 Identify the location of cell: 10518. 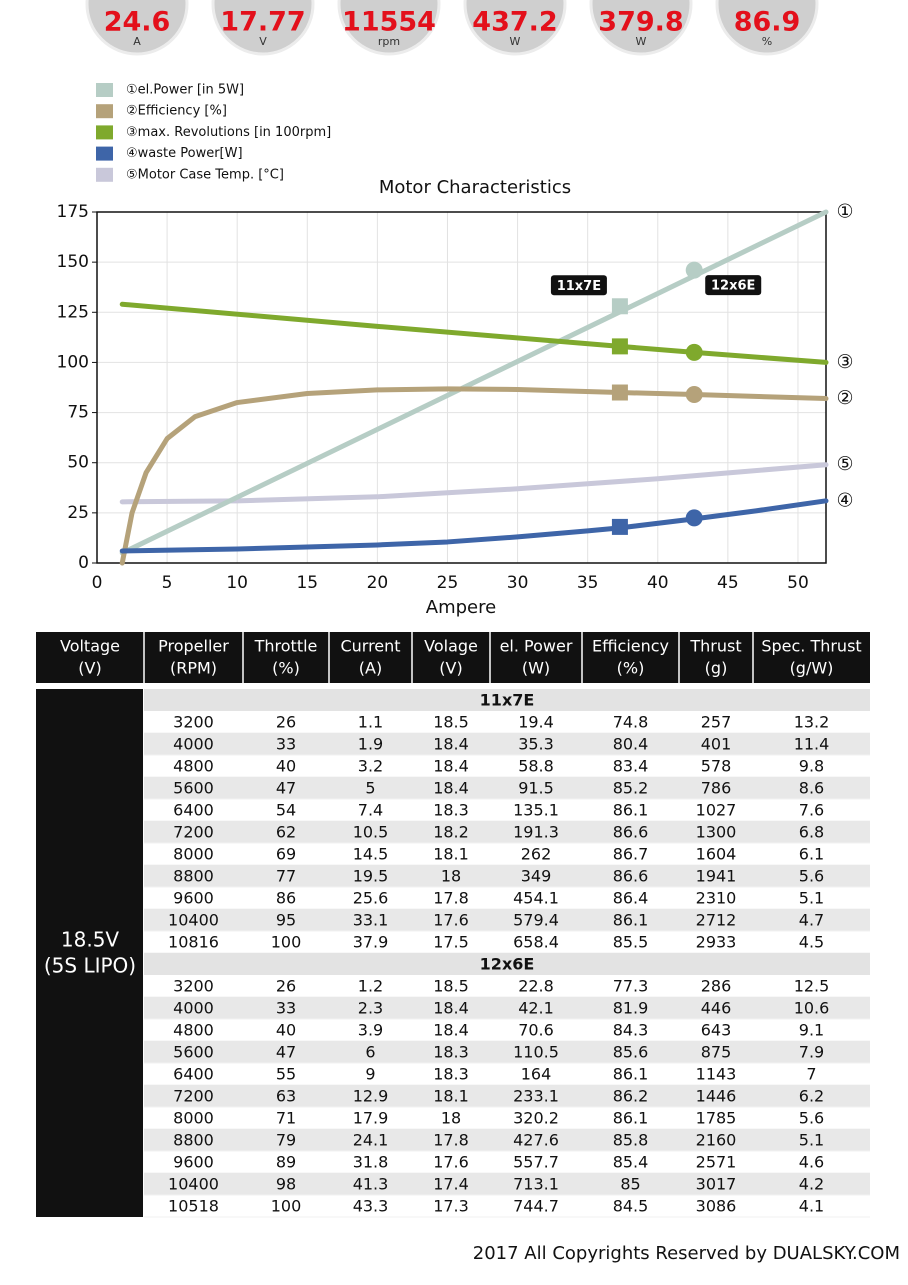
(193, 1206).